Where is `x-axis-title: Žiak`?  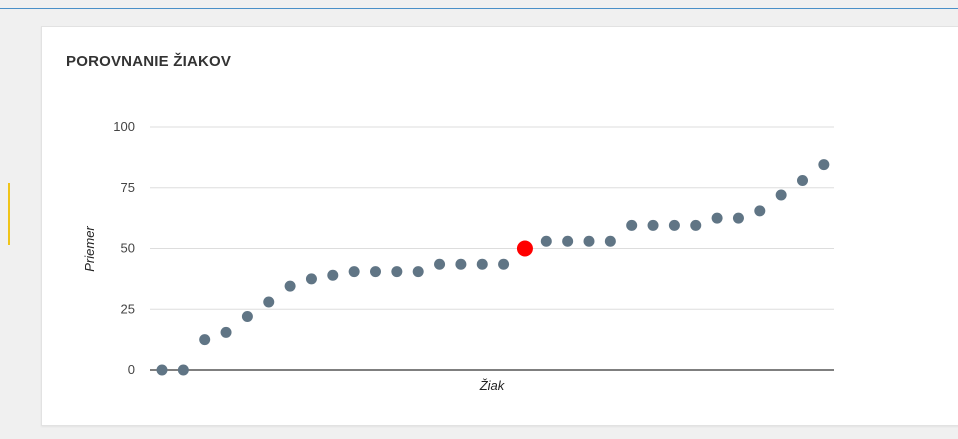
x-axis-title: Žiak is located at coordinates (492, 385).